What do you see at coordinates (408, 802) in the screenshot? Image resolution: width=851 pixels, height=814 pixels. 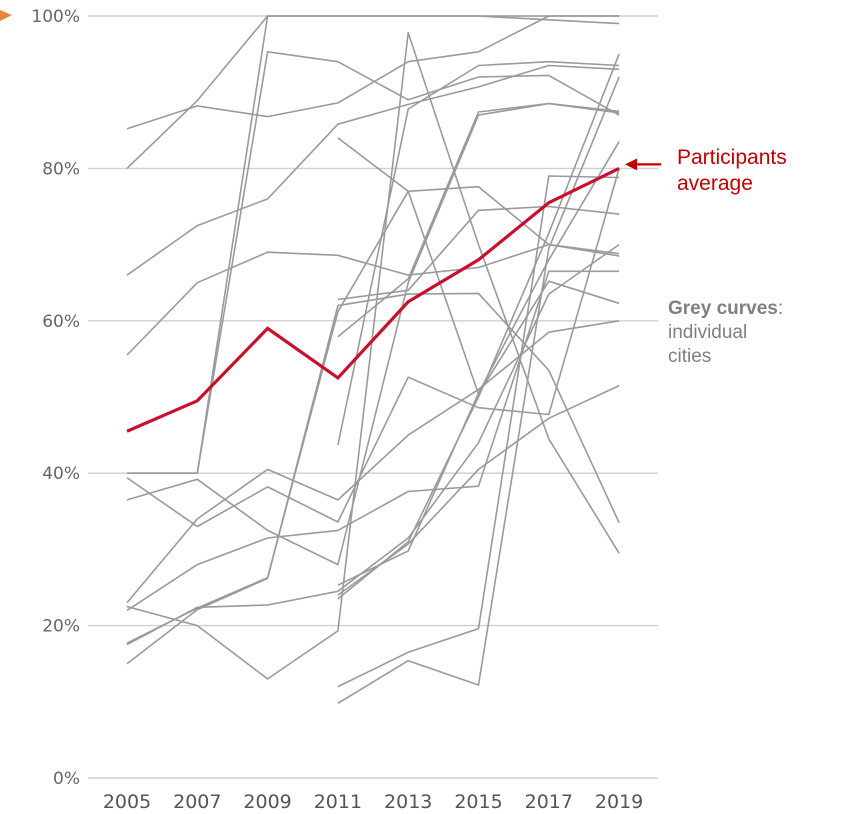 I see `x-tick-label: 2013` at bounding box center [408, 802].